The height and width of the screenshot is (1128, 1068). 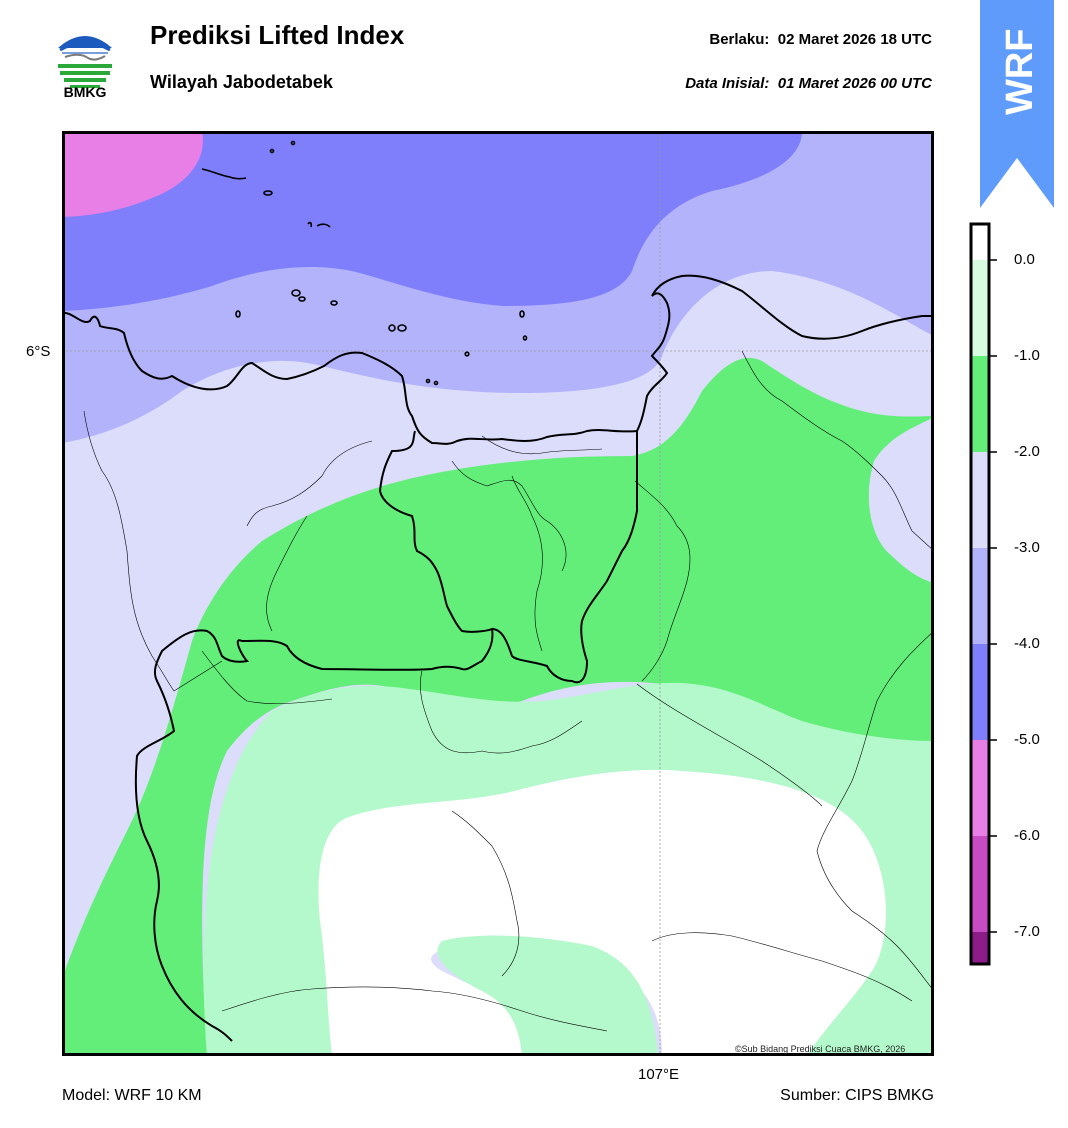 What do you see at coordinates (277, 35) in the screenshot?
I see `map-title: Prediksi Lifted Index` at bounding box center [277, 35].